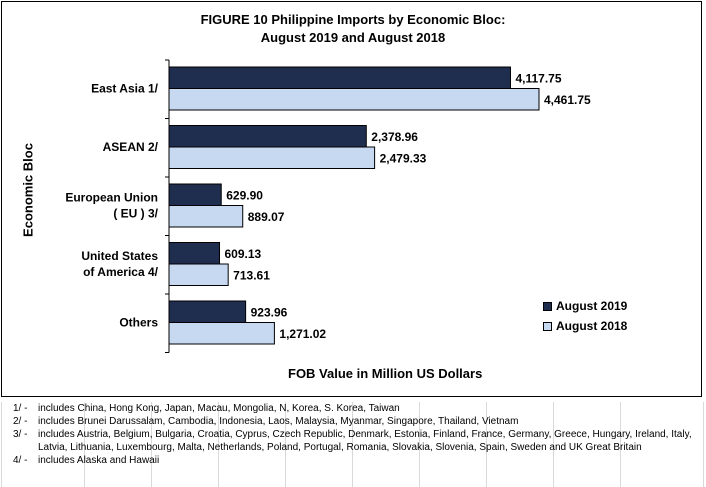 This screenshot has height=487, width=706. What do you see at coordinates (20, 434) in the screenshot?
I see `footnote-3-mark: 3/ -` at bounding box center [20, 434].